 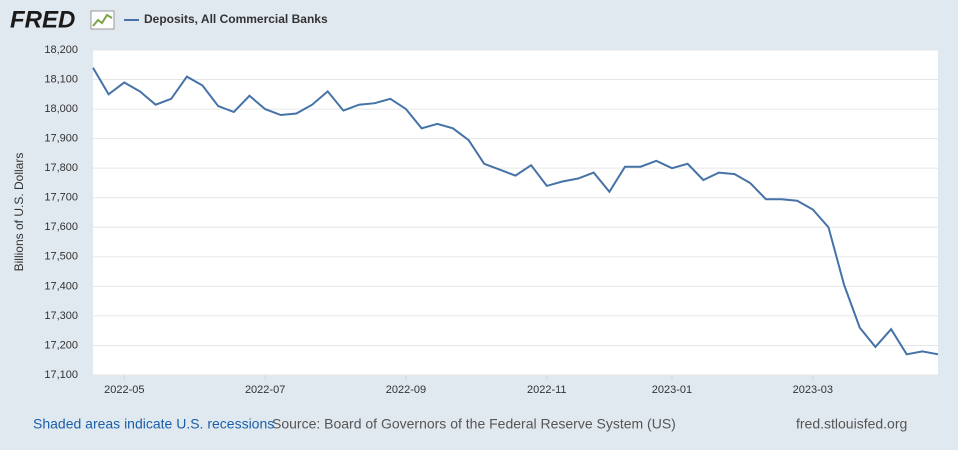 What do you see at coordinates (61, 227) in the screenshot?
I see `y-tick-label: 17,600` at bounding box center [61, 227].